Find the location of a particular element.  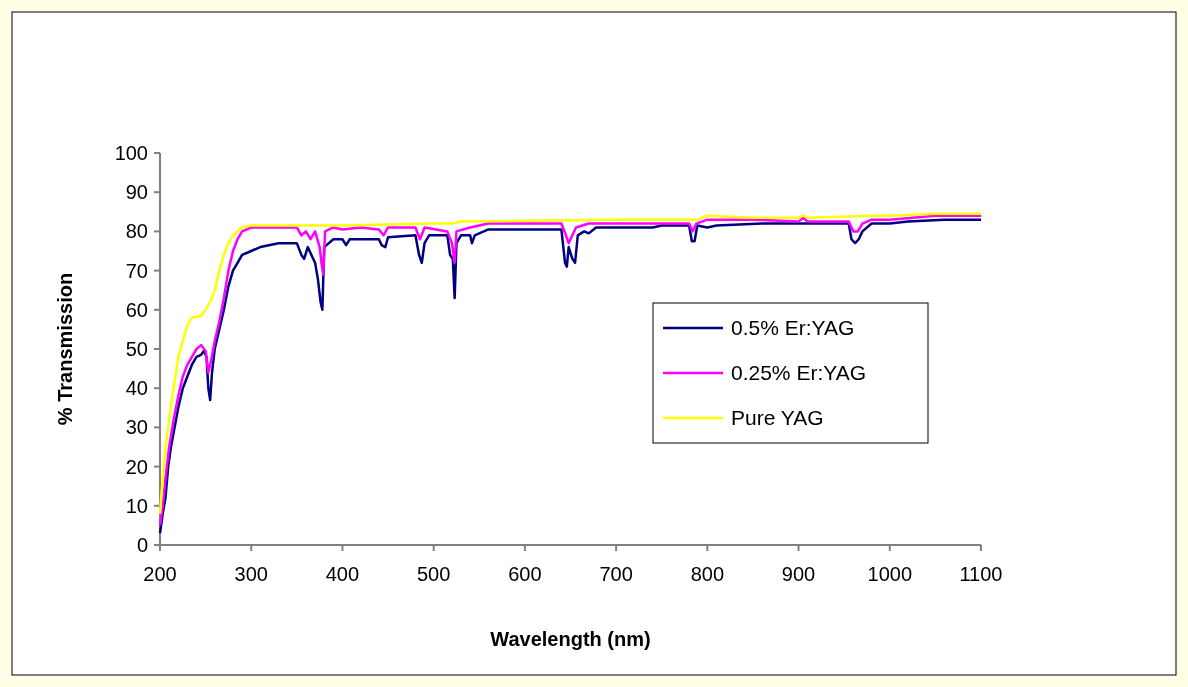

y-tick-label: 90 is located at coordinates (136, 192).